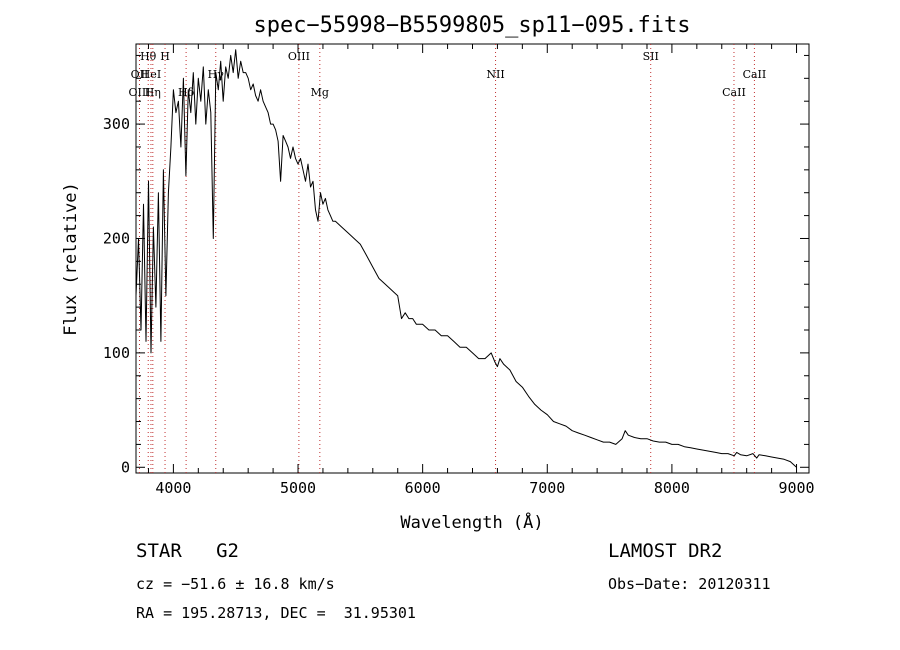  I want to click on x-tick-label: 8000, so click(672, 488).